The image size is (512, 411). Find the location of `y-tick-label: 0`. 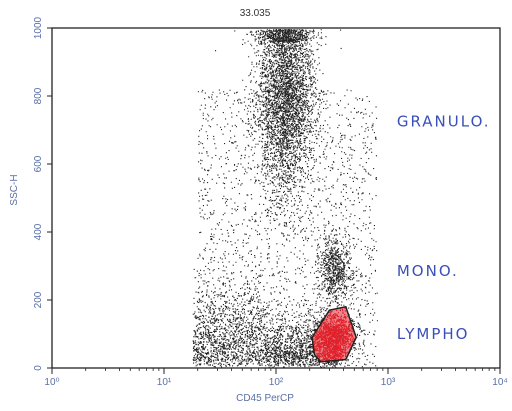

y-tick-label: 0 is located at coordinates (38, 368).